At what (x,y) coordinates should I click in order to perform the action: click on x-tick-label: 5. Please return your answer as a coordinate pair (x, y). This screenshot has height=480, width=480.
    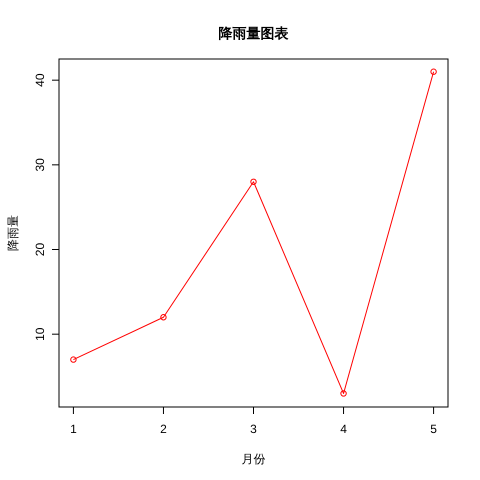
    Looking at the image, I should click on (434, 429).